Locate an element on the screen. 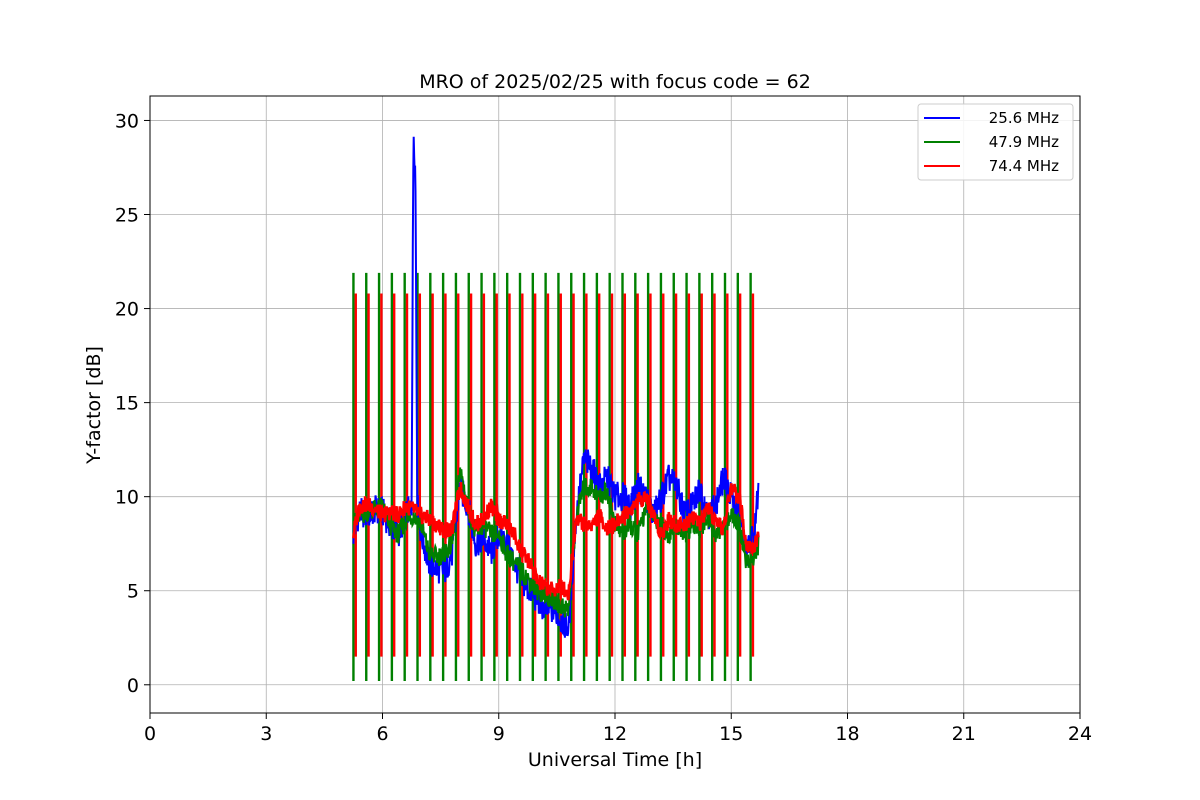 The image size is (1200, 800). x-axis-ticks: 0 3 6 9 12 15 18 21 24 is located at coordinates (618, 729).